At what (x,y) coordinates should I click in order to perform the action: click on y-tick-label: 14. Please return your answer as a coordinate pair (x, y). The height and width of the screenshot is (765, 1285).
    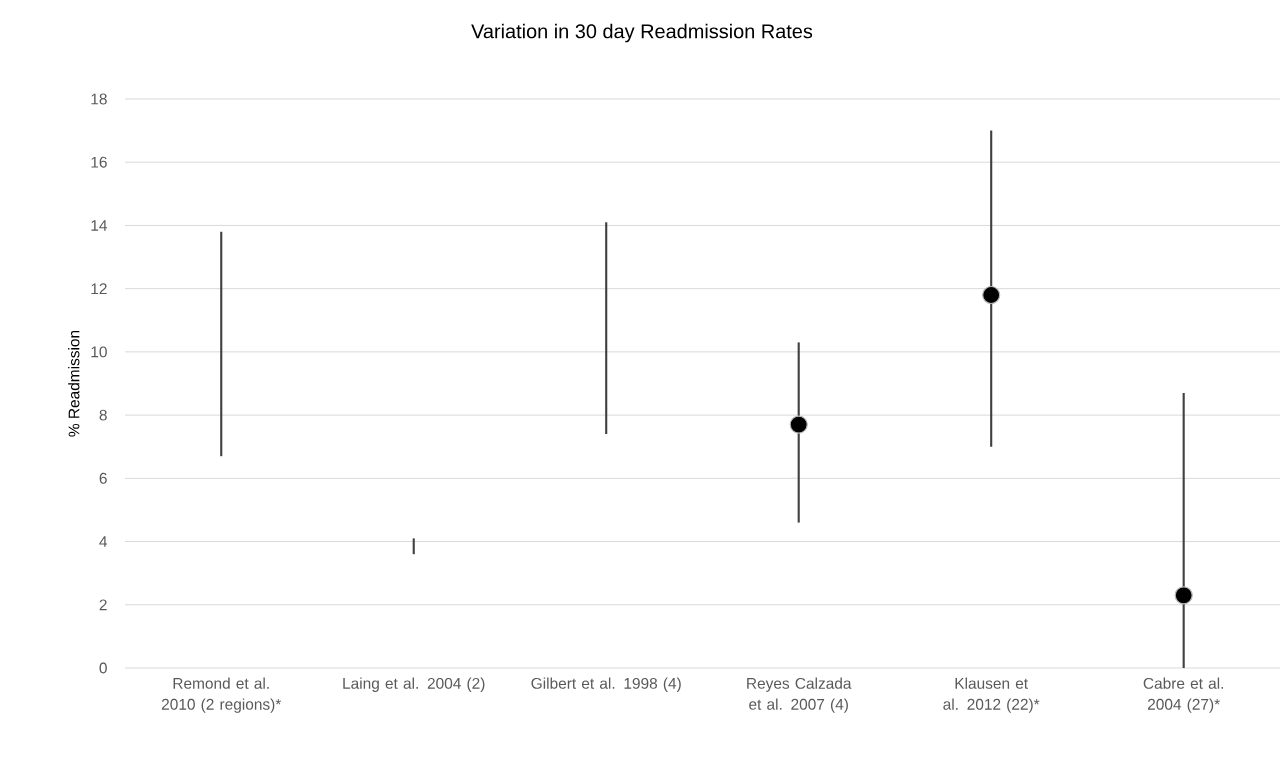
    Looking at the image, I should click on (99, 225).